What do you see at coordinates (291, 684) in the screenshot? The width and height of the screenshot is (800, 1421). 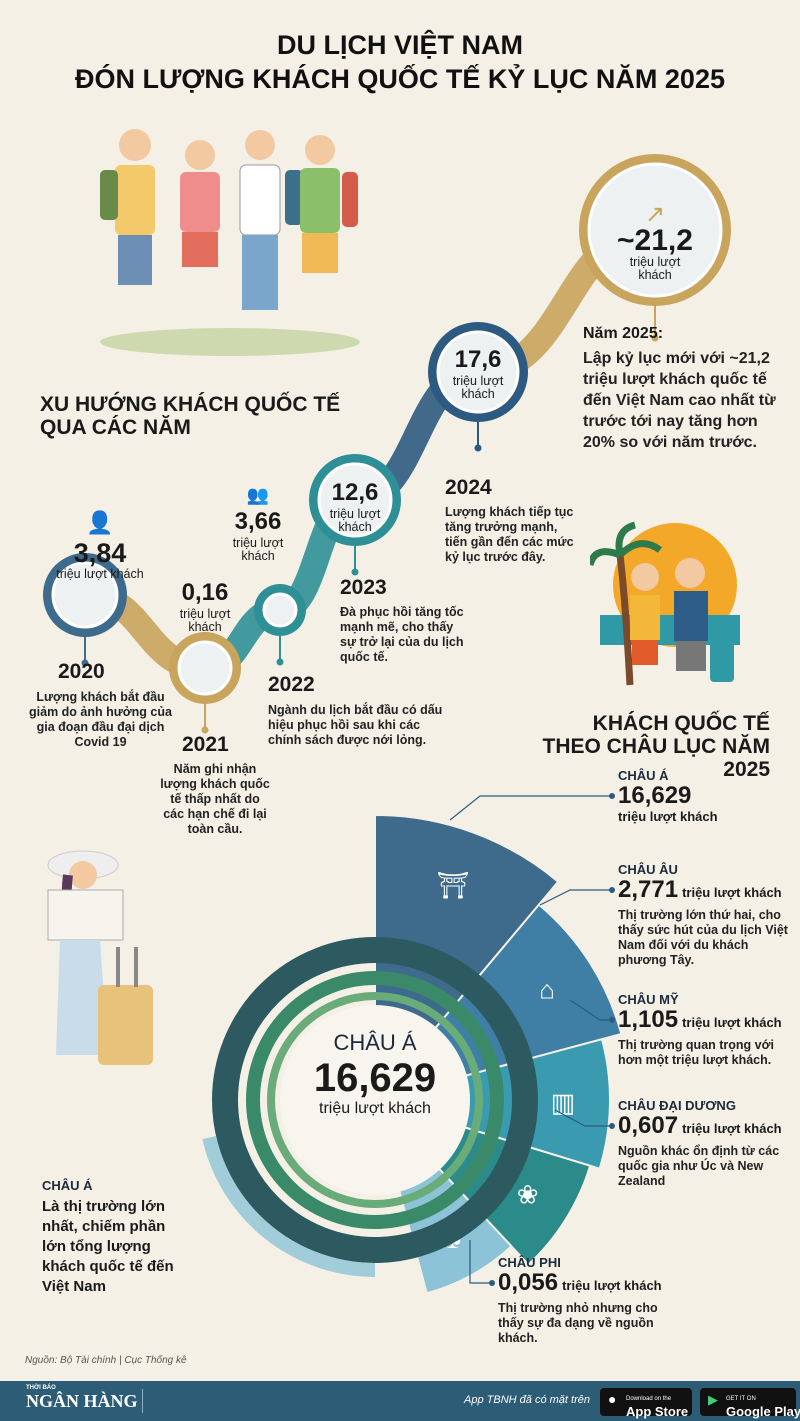 I see `year-label: 2022` at bounding box center [291, 684].